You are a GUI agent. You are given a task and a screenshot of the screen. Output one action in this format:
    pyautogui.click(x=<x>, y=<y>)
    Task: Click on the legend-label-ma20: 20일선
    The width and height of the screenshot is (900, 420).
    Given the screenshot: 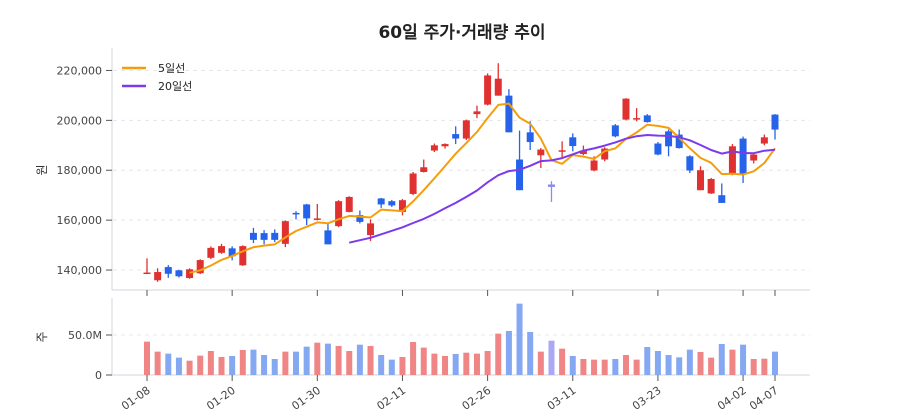 What is the action you would take?
    pyautogui.click(x=175, y=86)
    